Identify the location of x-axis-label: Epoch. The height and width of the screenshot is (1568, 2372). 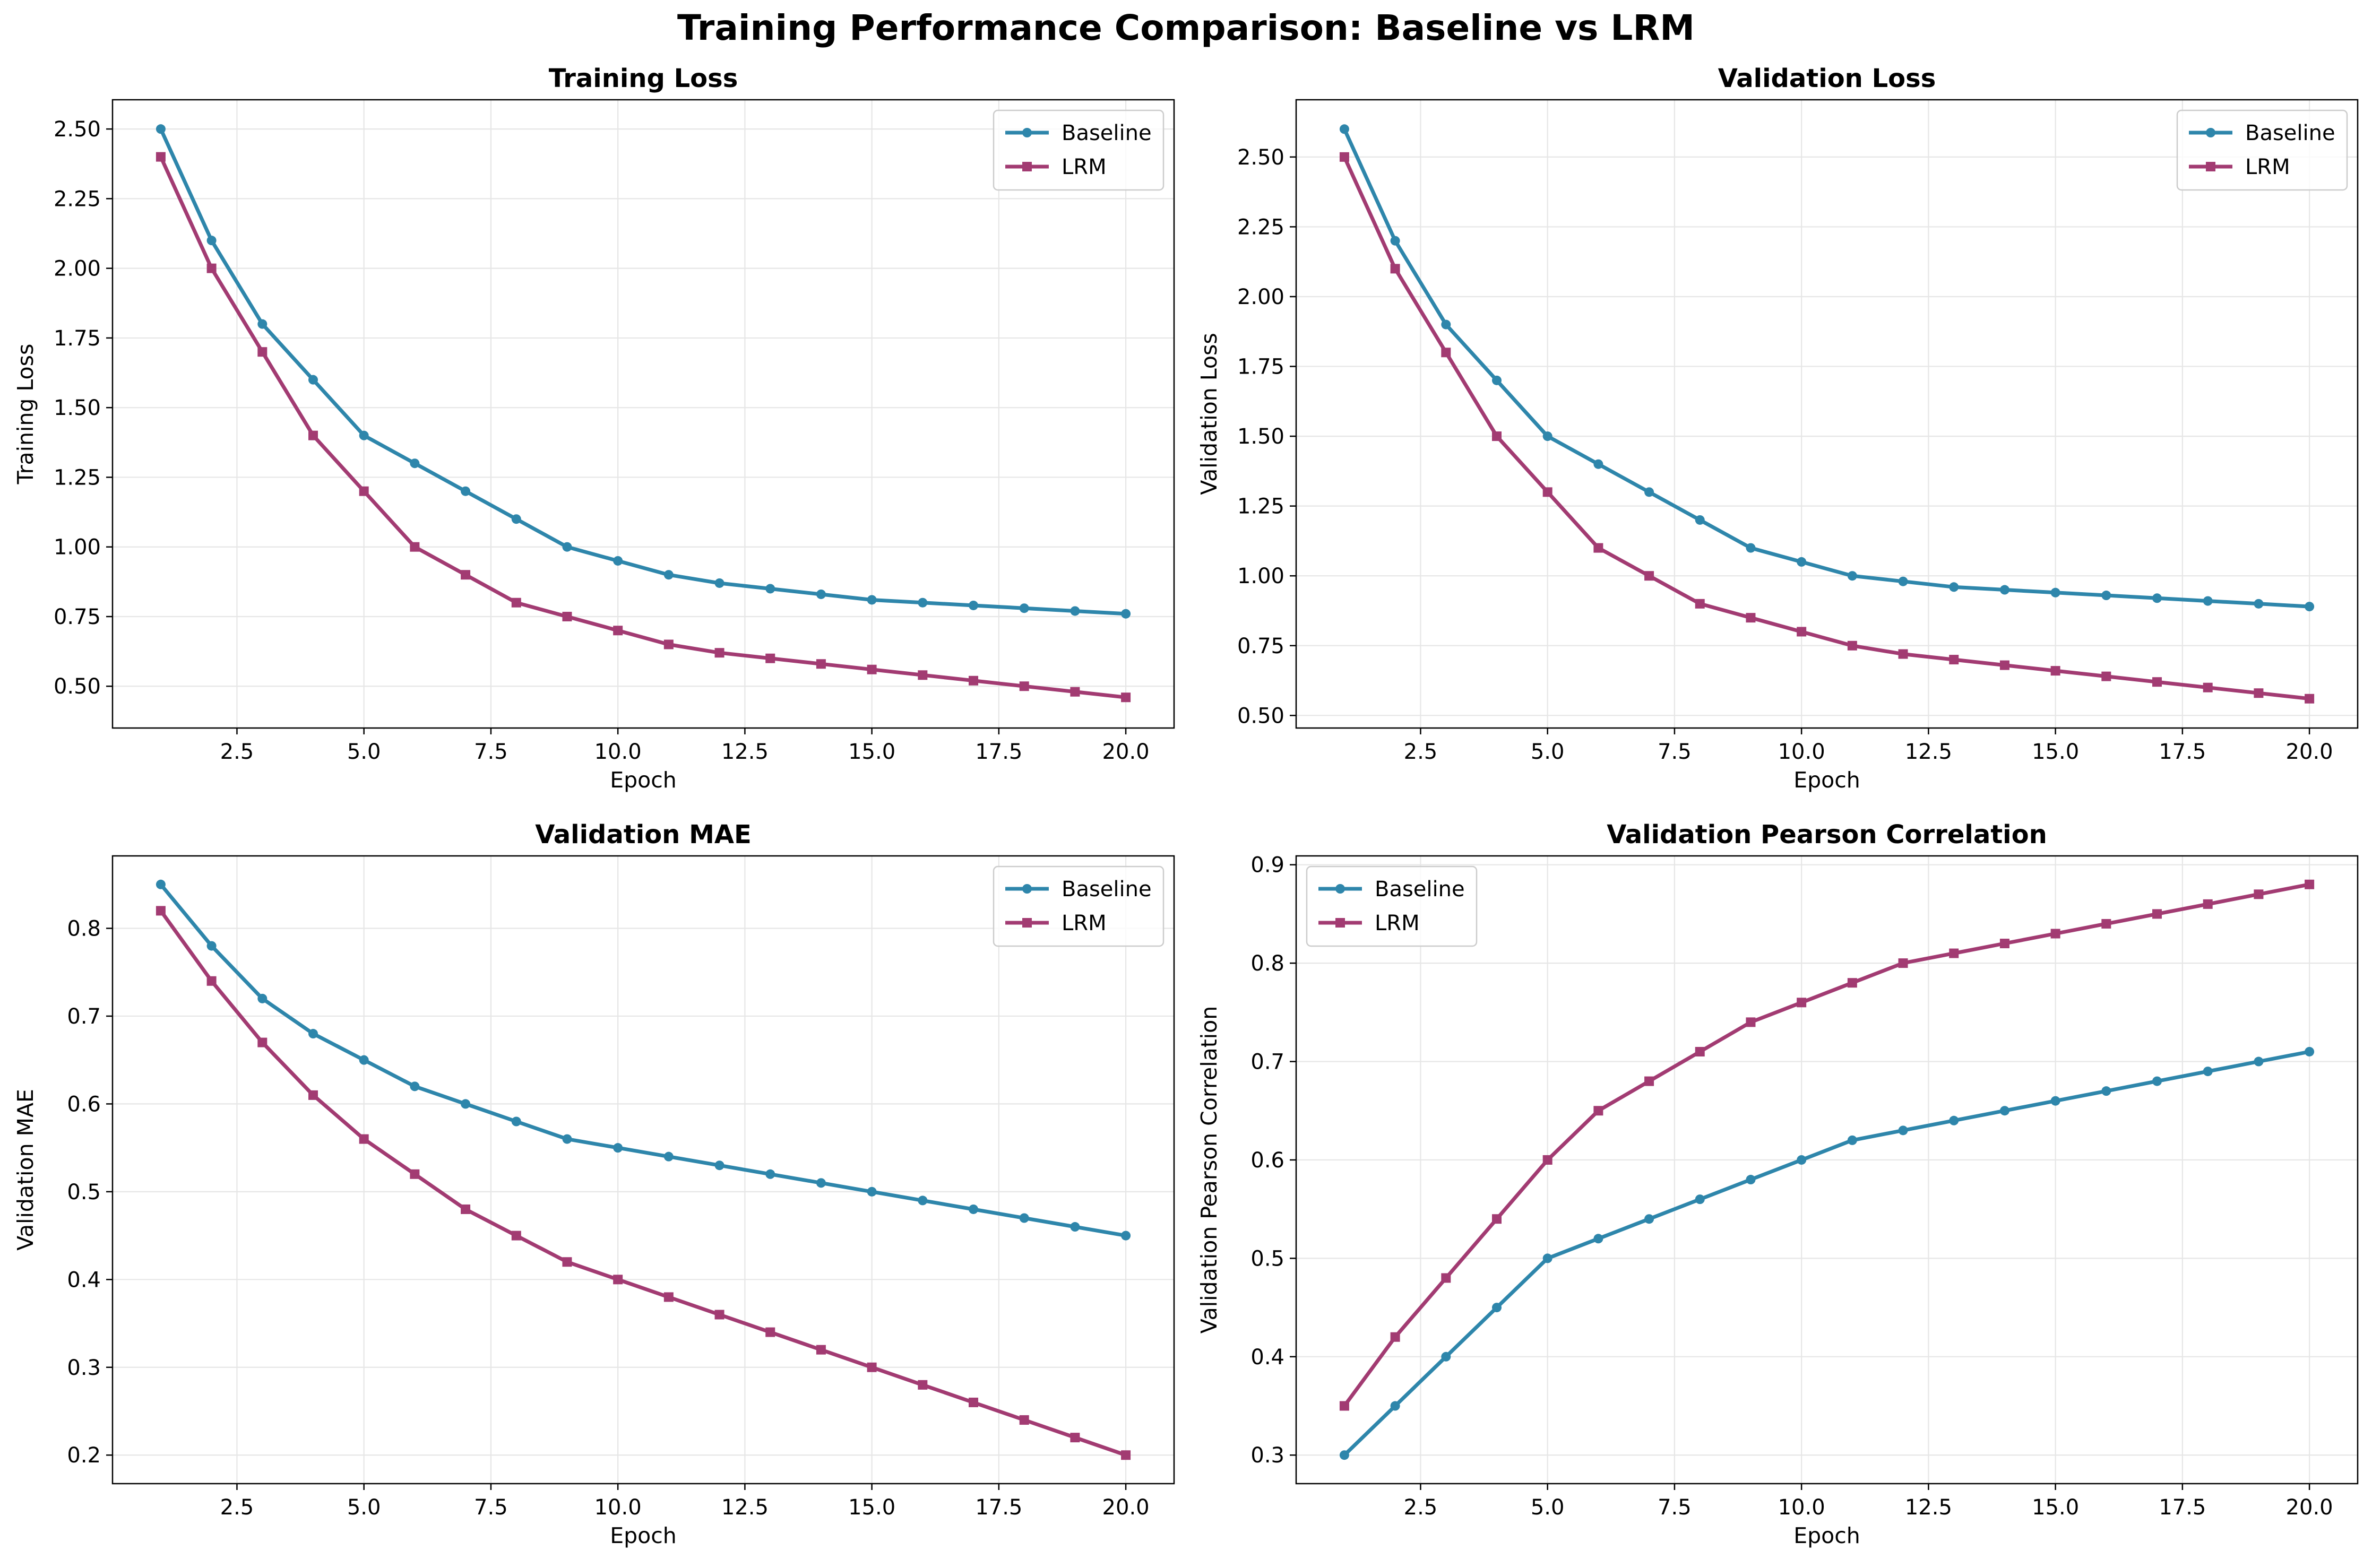
(1826, 780).